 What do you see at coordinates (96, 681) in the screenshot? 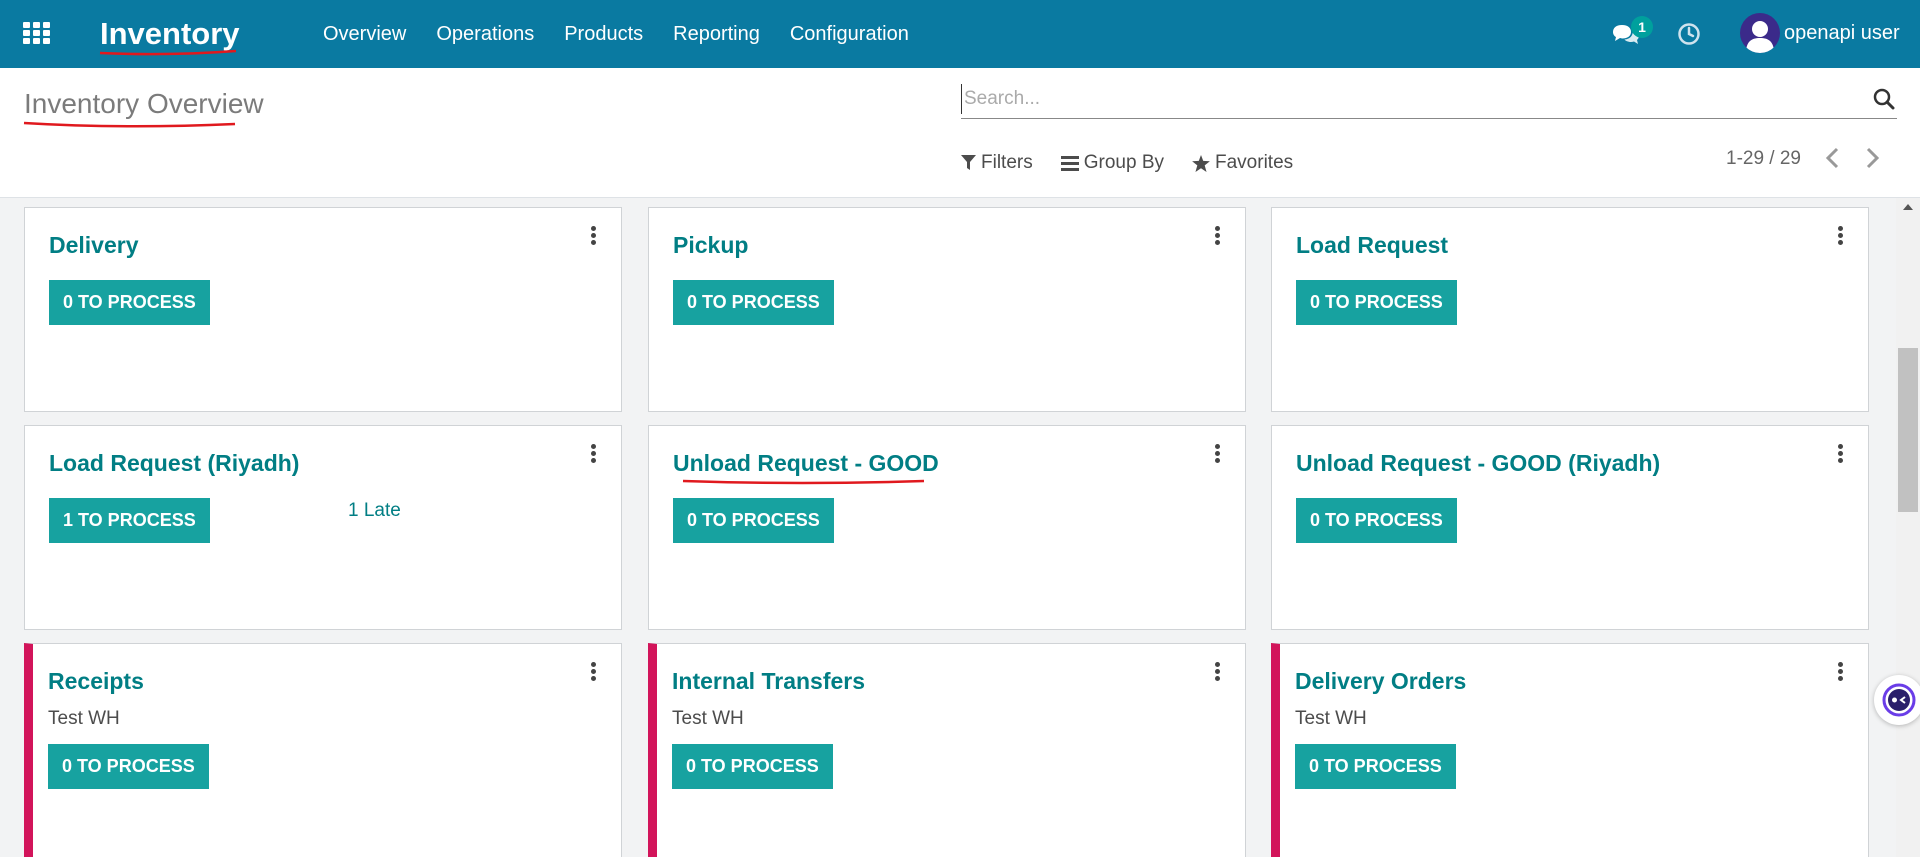
I see `card-title: Receipts` at bounding box center [96, 681].